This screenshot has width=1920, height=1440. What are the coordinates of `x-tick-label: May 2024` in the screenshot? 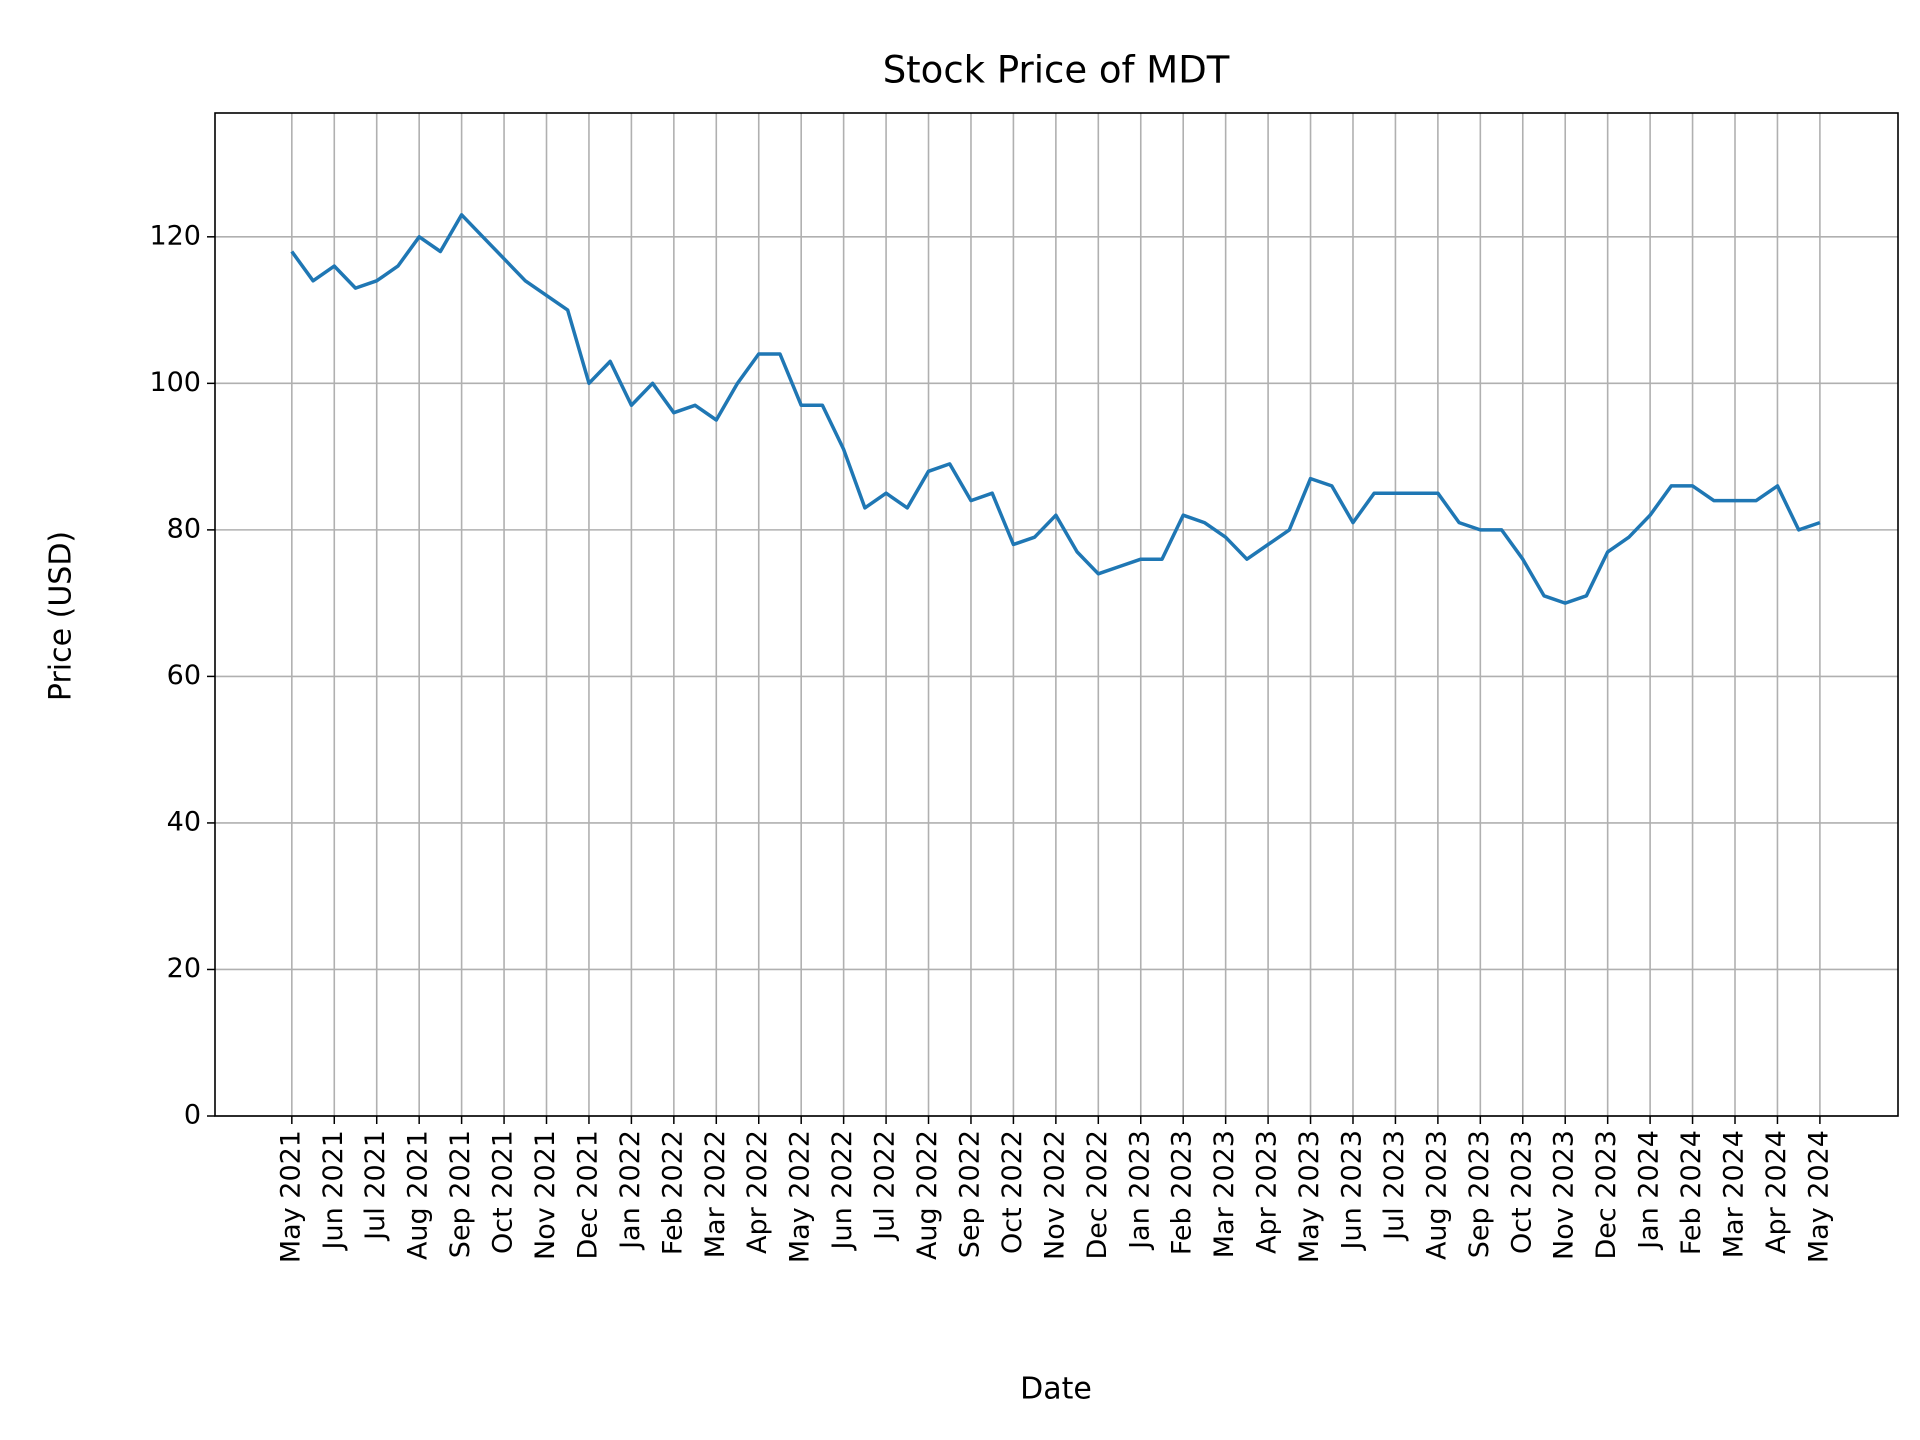 It's located at (1818, 1196).